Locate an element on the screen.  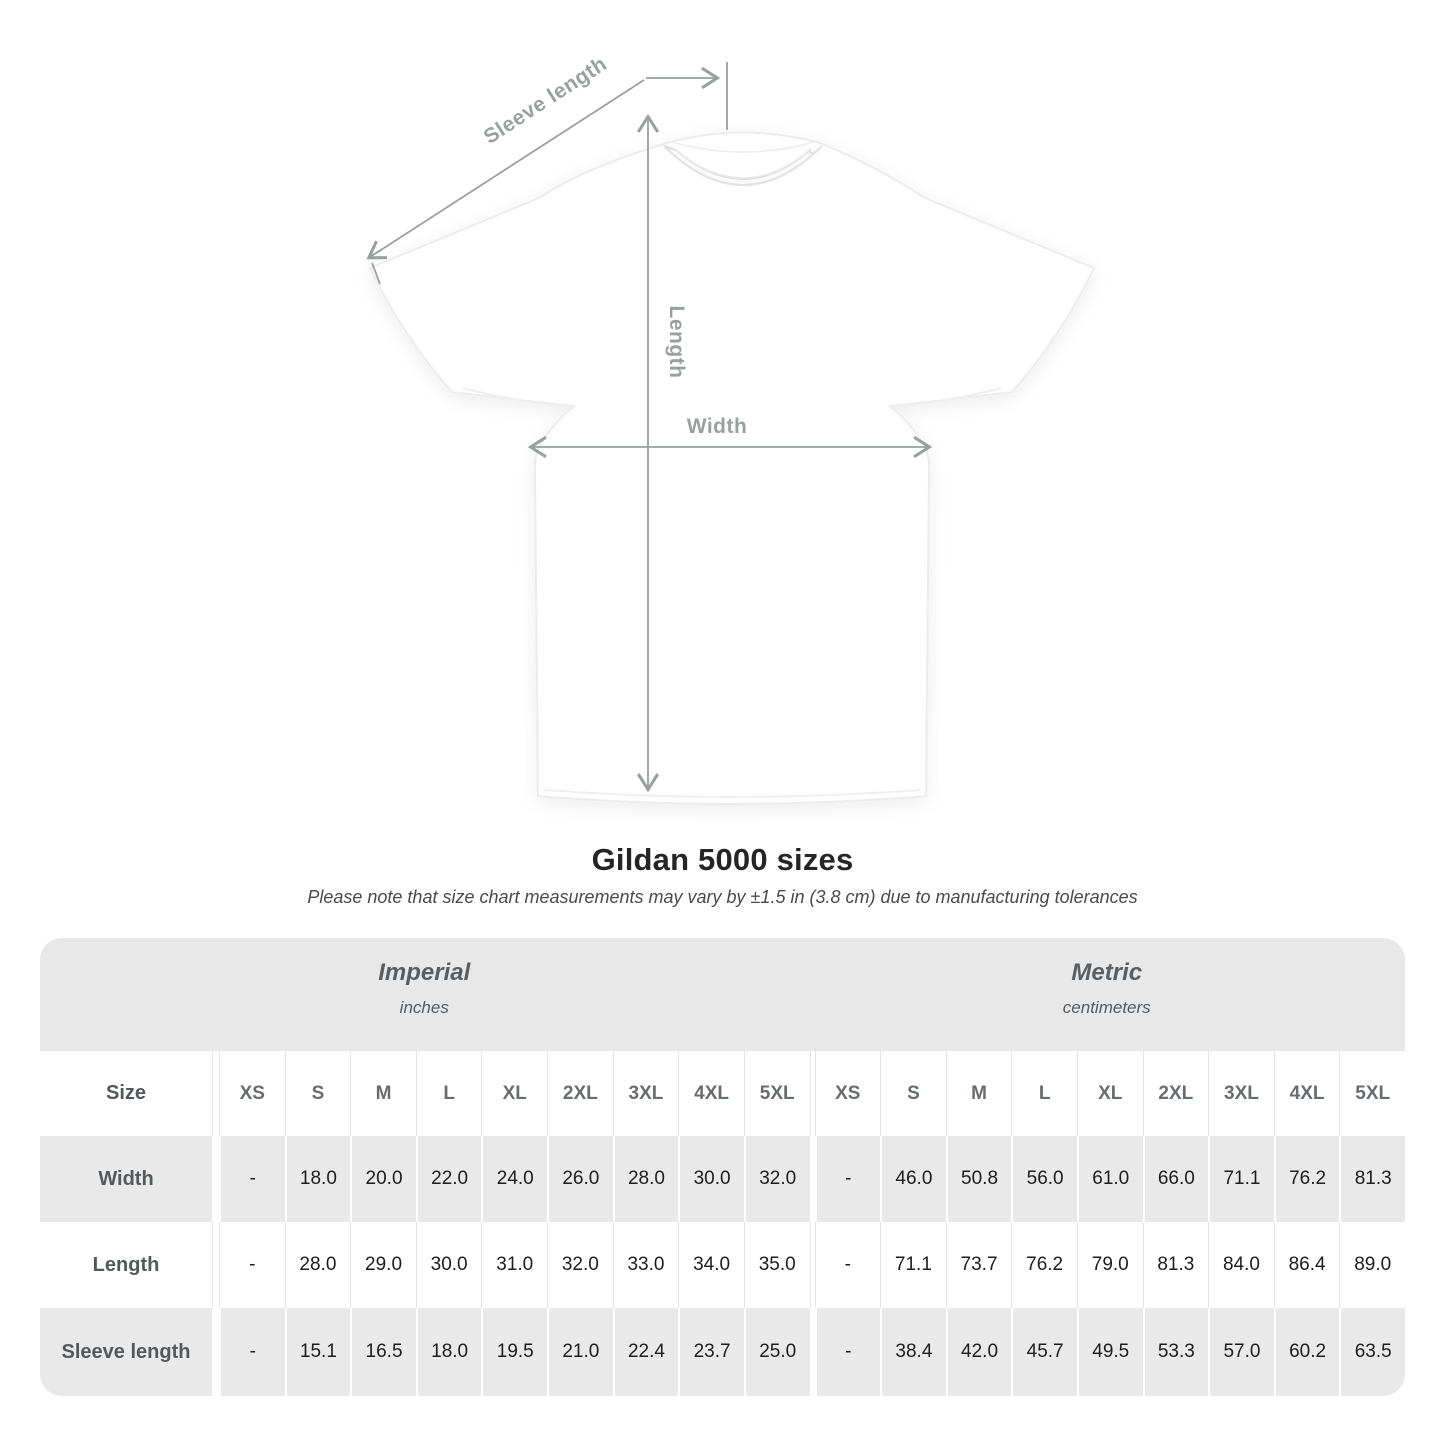
size-column-header: Size is located at coordinates (126, 1093).